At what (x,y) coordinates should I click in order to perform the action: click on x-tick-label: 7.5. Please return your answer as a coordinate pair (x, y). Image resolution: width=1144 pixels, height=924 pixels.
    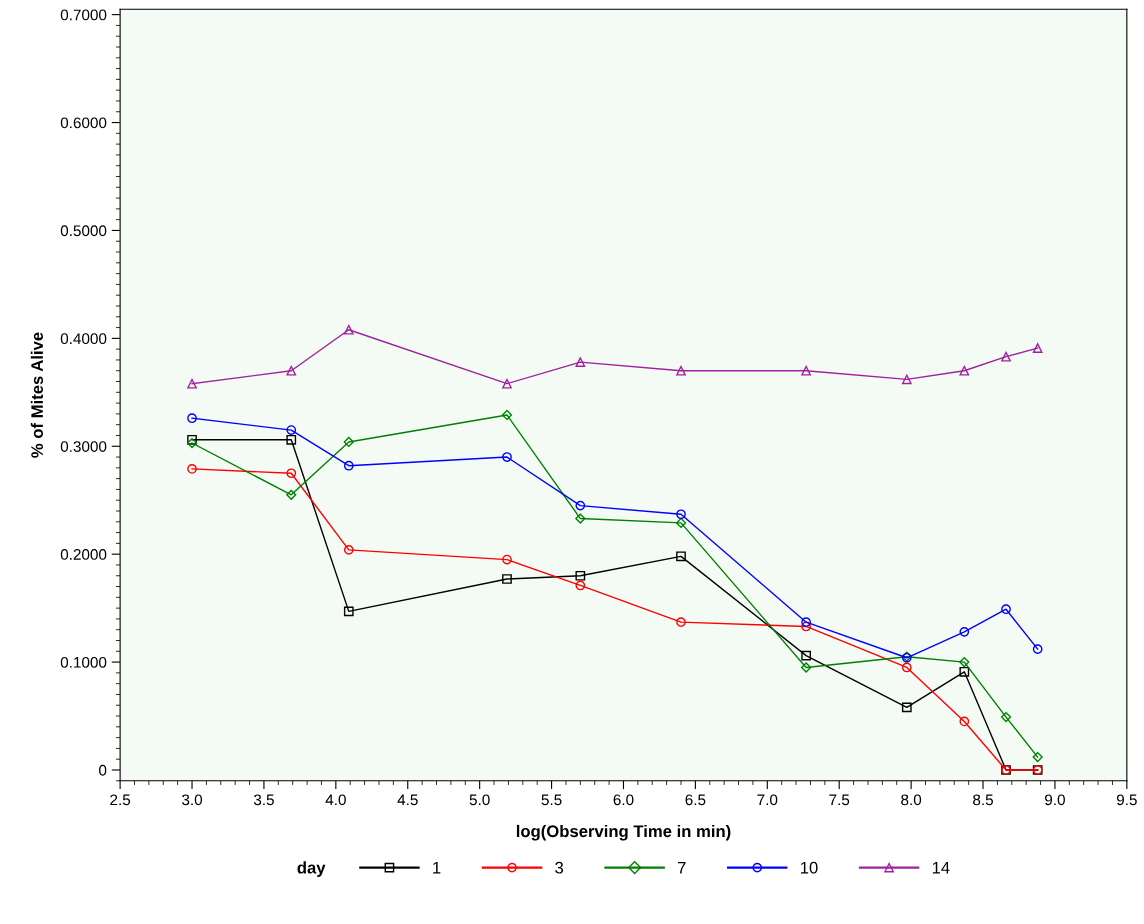
    Looking at the image, I should click on (839, 800).